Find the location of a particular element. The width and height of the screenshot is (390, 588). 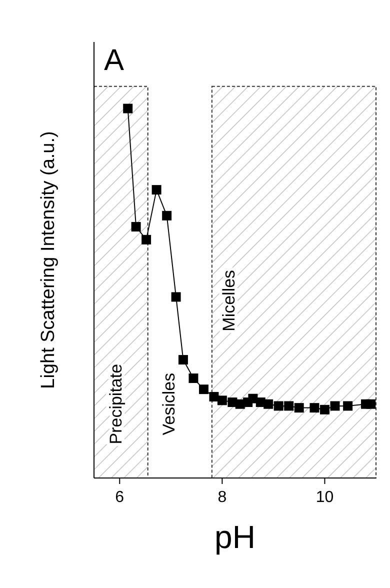

x-tick-label: 8 is located at coordinates (222, 497).